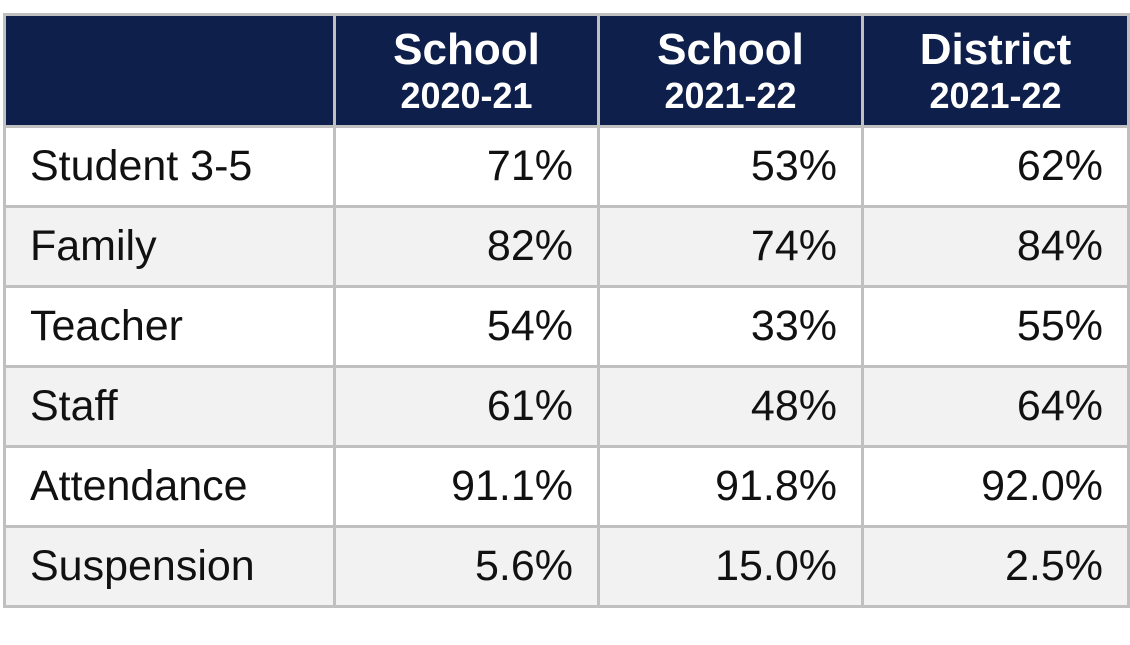  Describe the element at coordinates (466, 486) in the screenshot. I see `value-cell: 91.1%` at that location.